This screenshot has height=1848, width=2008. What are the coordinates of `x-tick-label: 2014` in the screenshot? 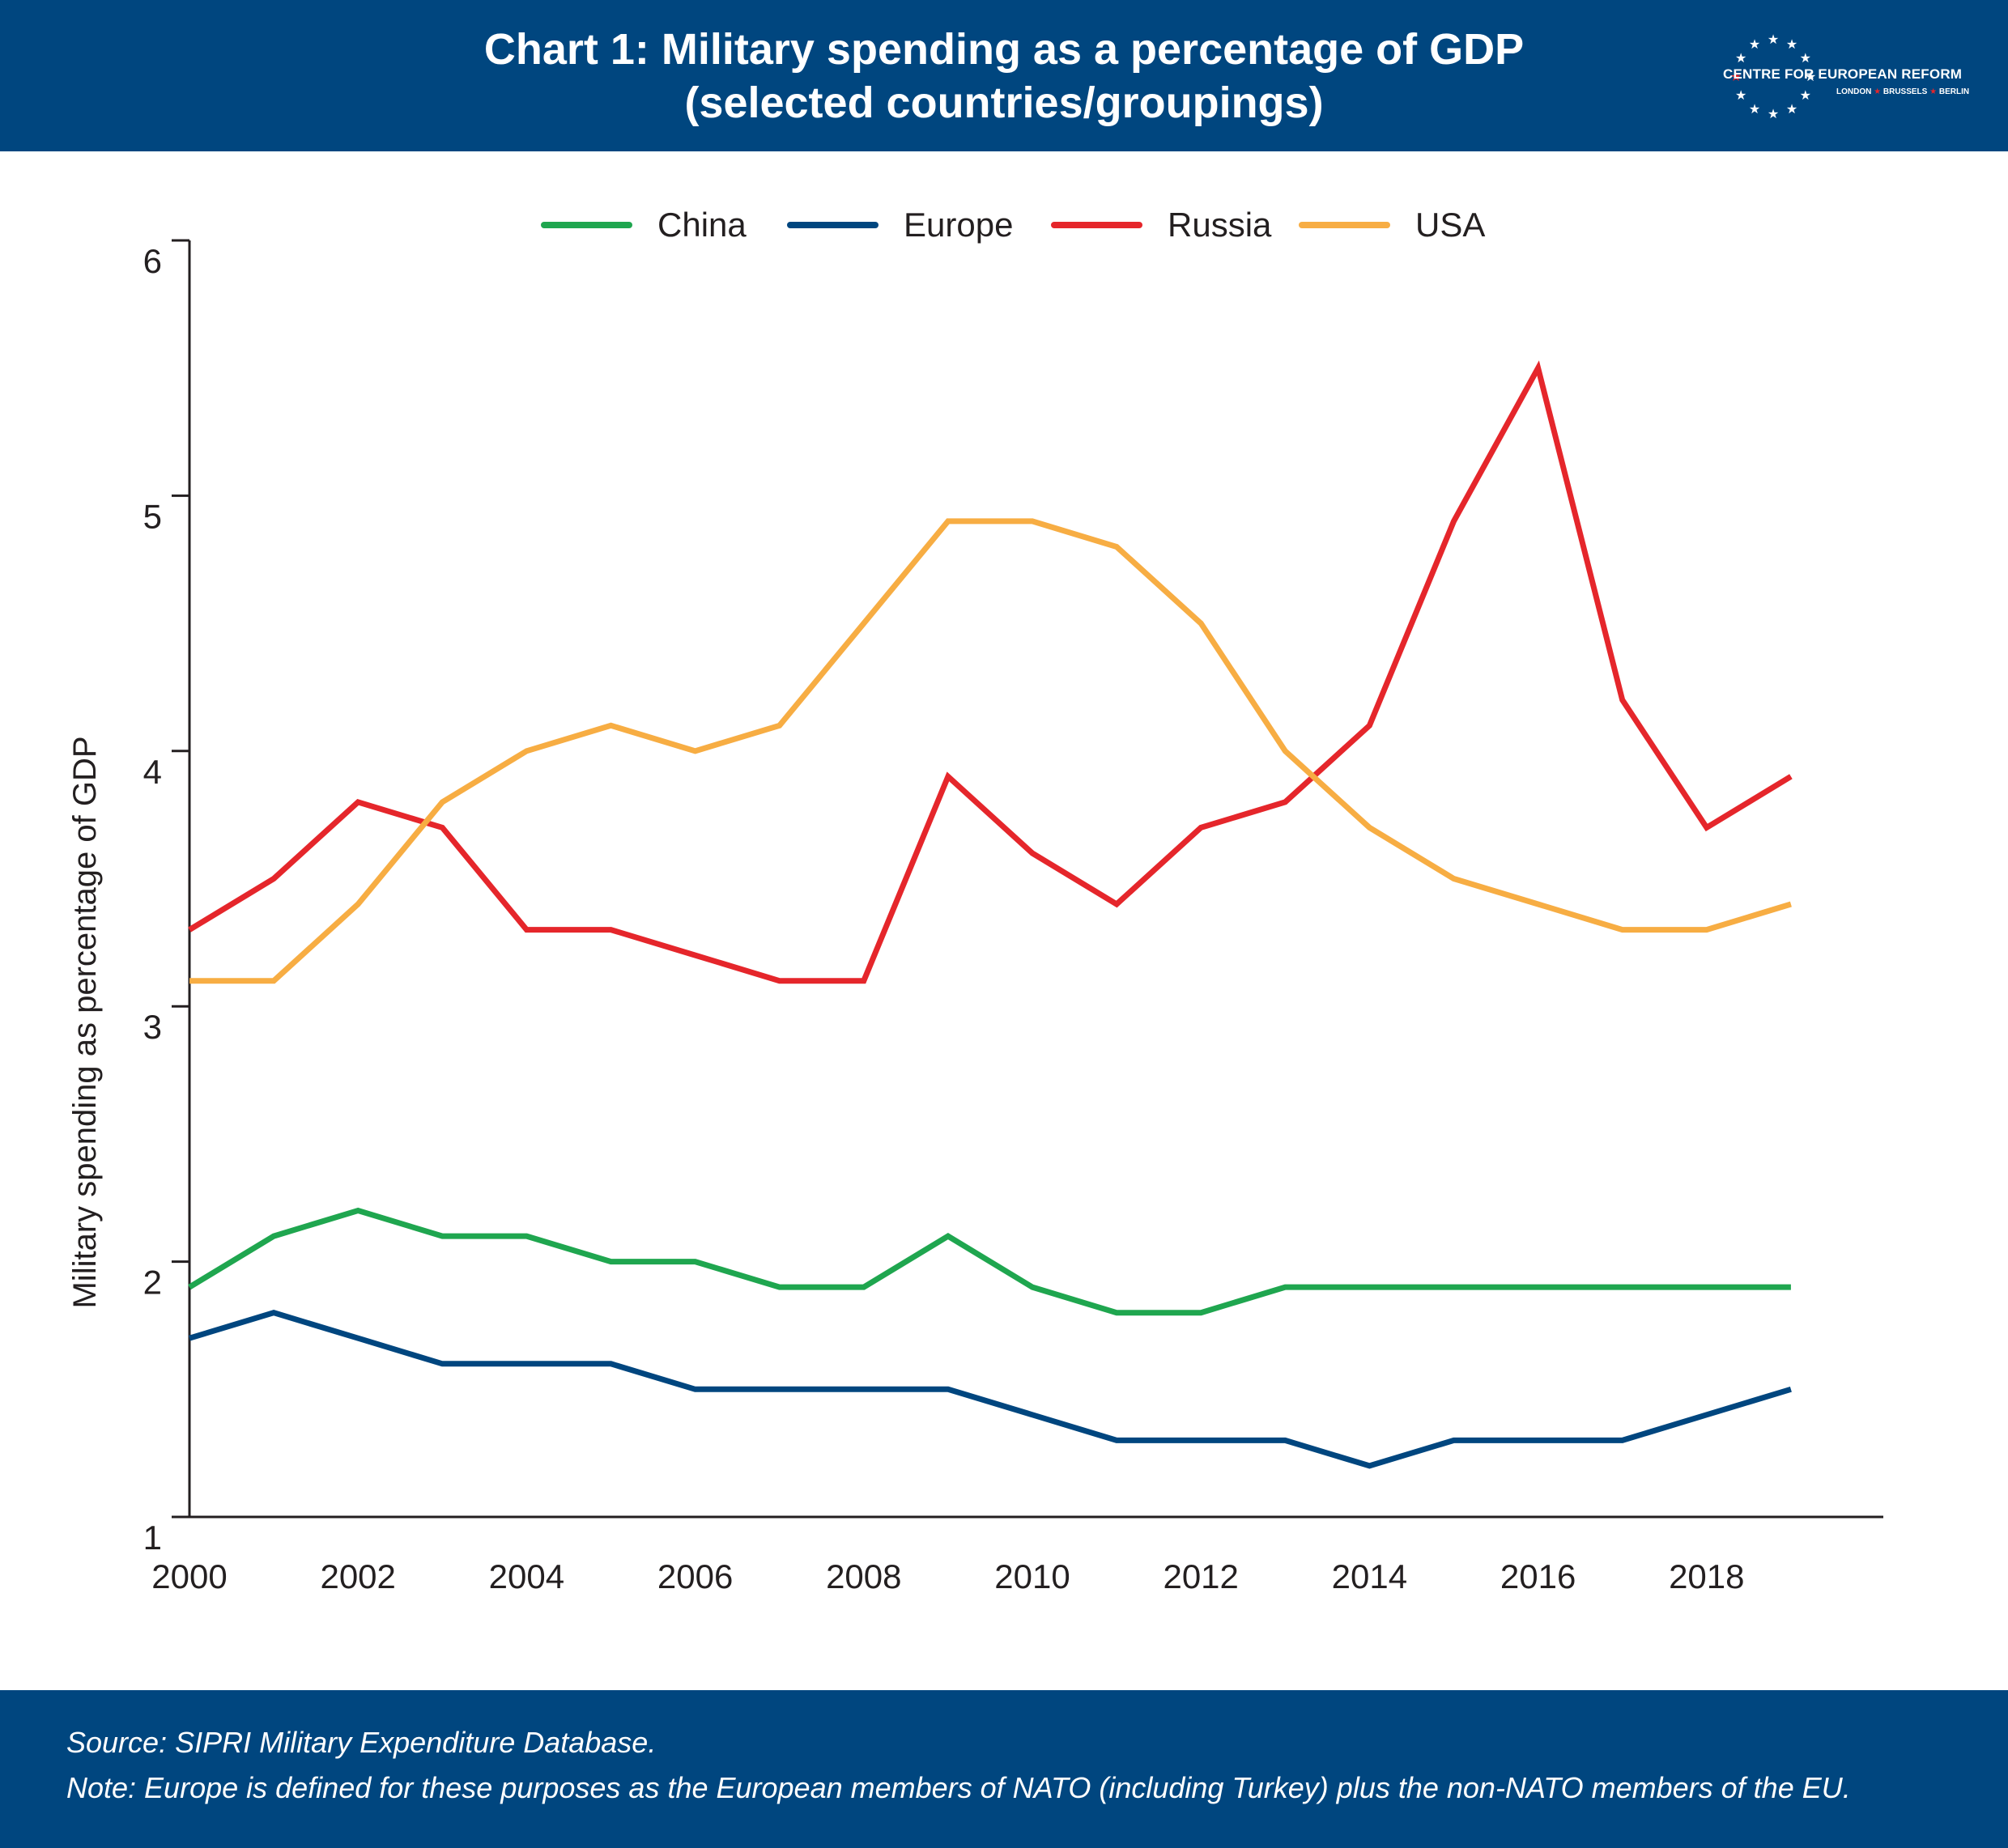 It's located at (1369, 1576).